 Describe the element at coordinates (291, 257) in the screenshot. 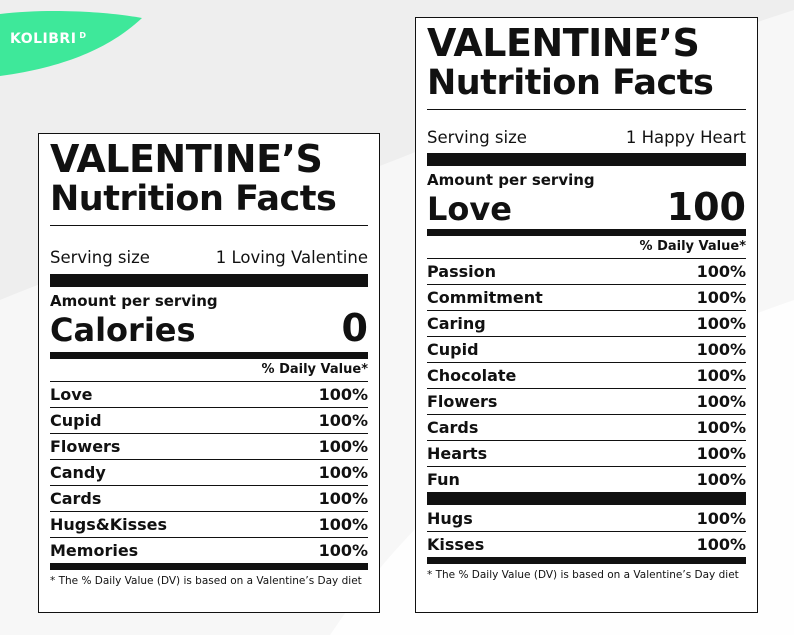

I see `serving-size-value: 1 Loving Valentine` at that location.